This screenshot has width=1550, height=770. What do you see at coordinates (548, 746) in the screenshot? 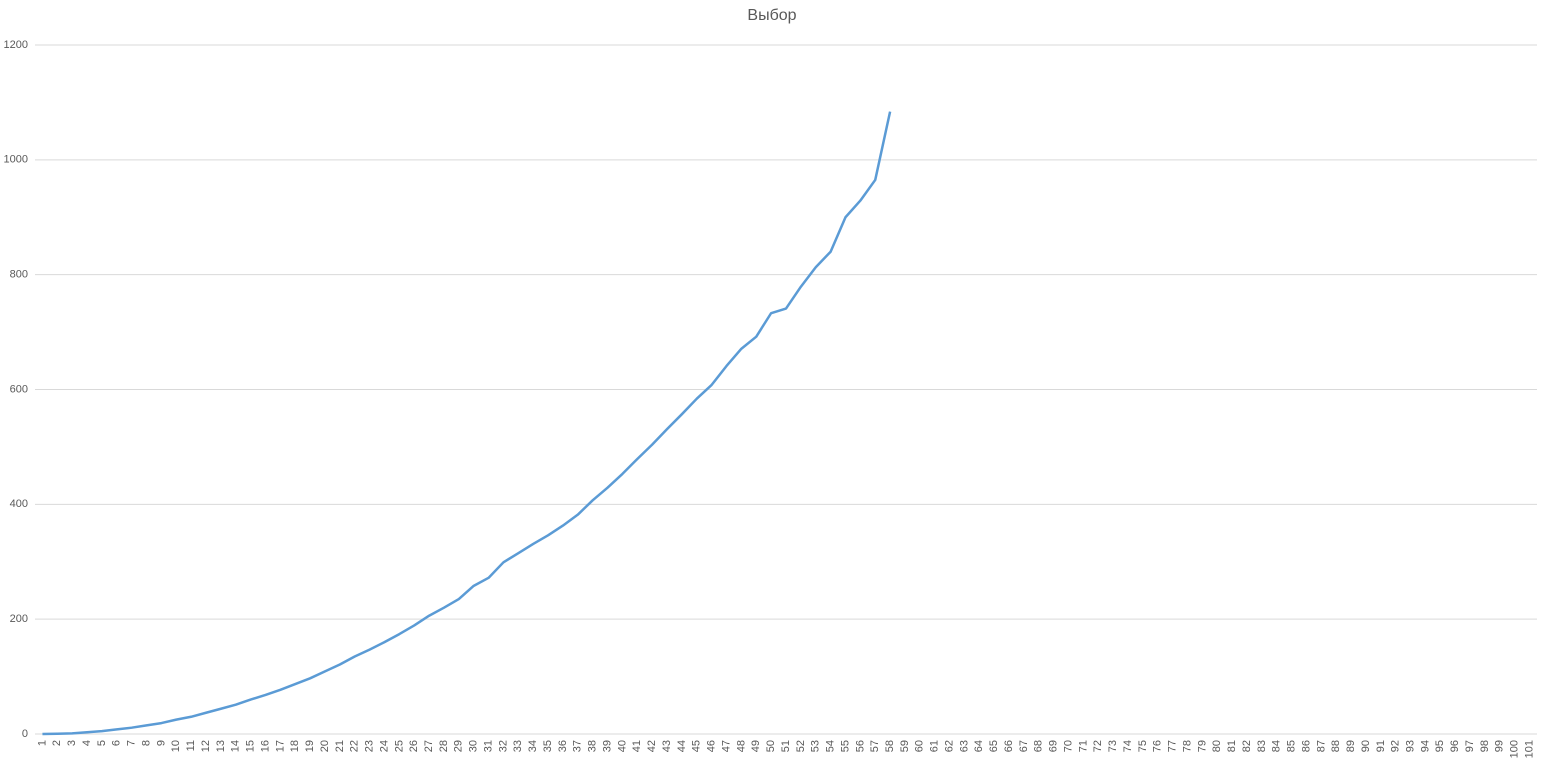
I see `x-tick-label: 35` at bounding box center [548, 746].